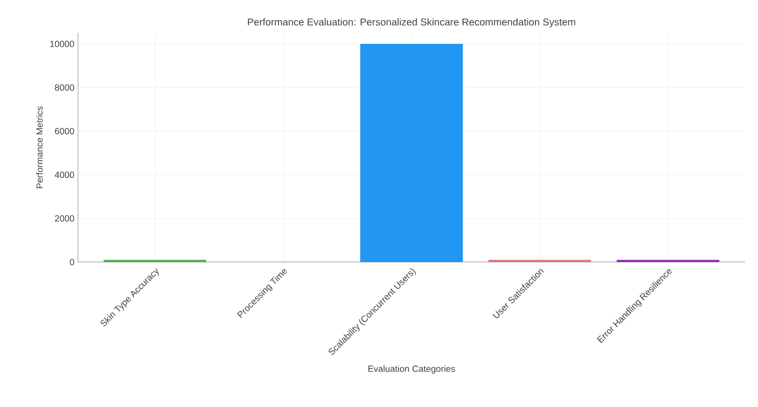 The image size is (758, 407). Describe the element at coordinates (64, 131) in the screenshot. I see `y-tick-label: 6000` at that location.